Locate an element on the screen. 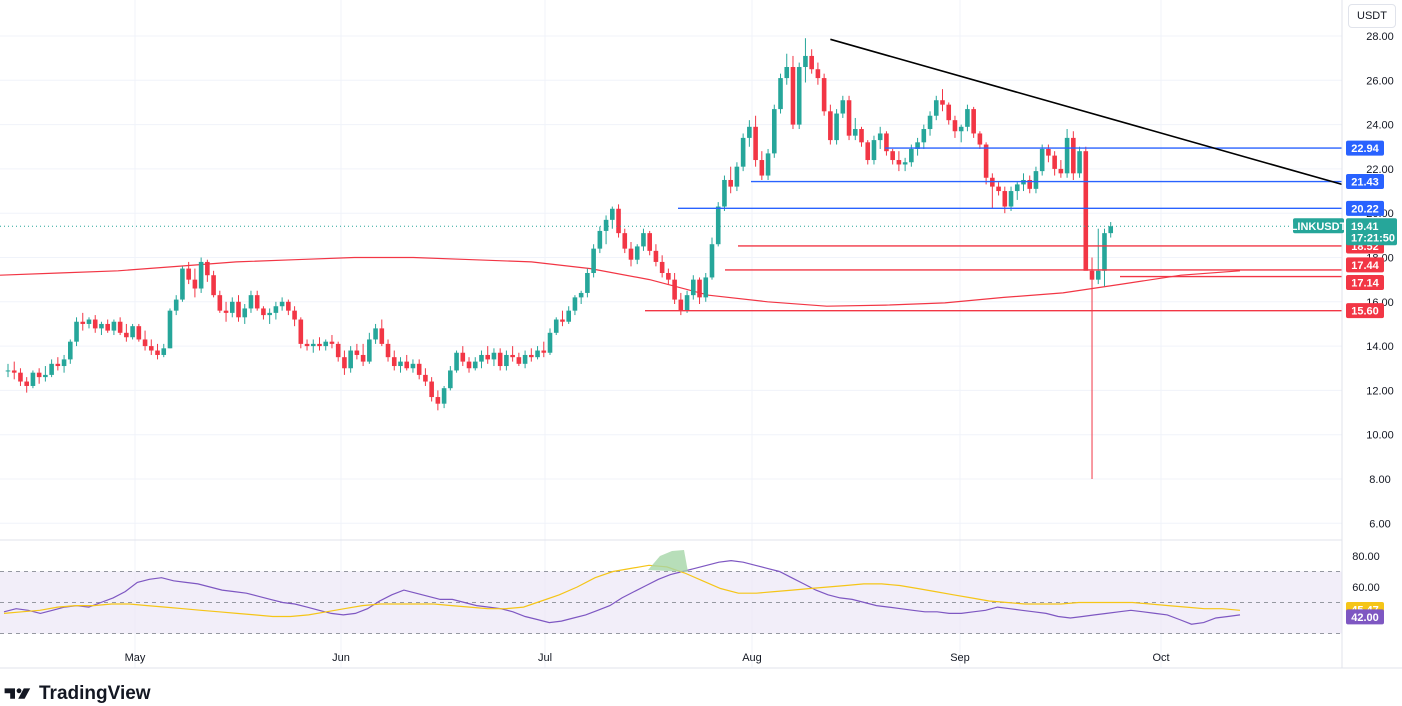  price-tick-label: 14.00 is located at coordinates (1380, 347).